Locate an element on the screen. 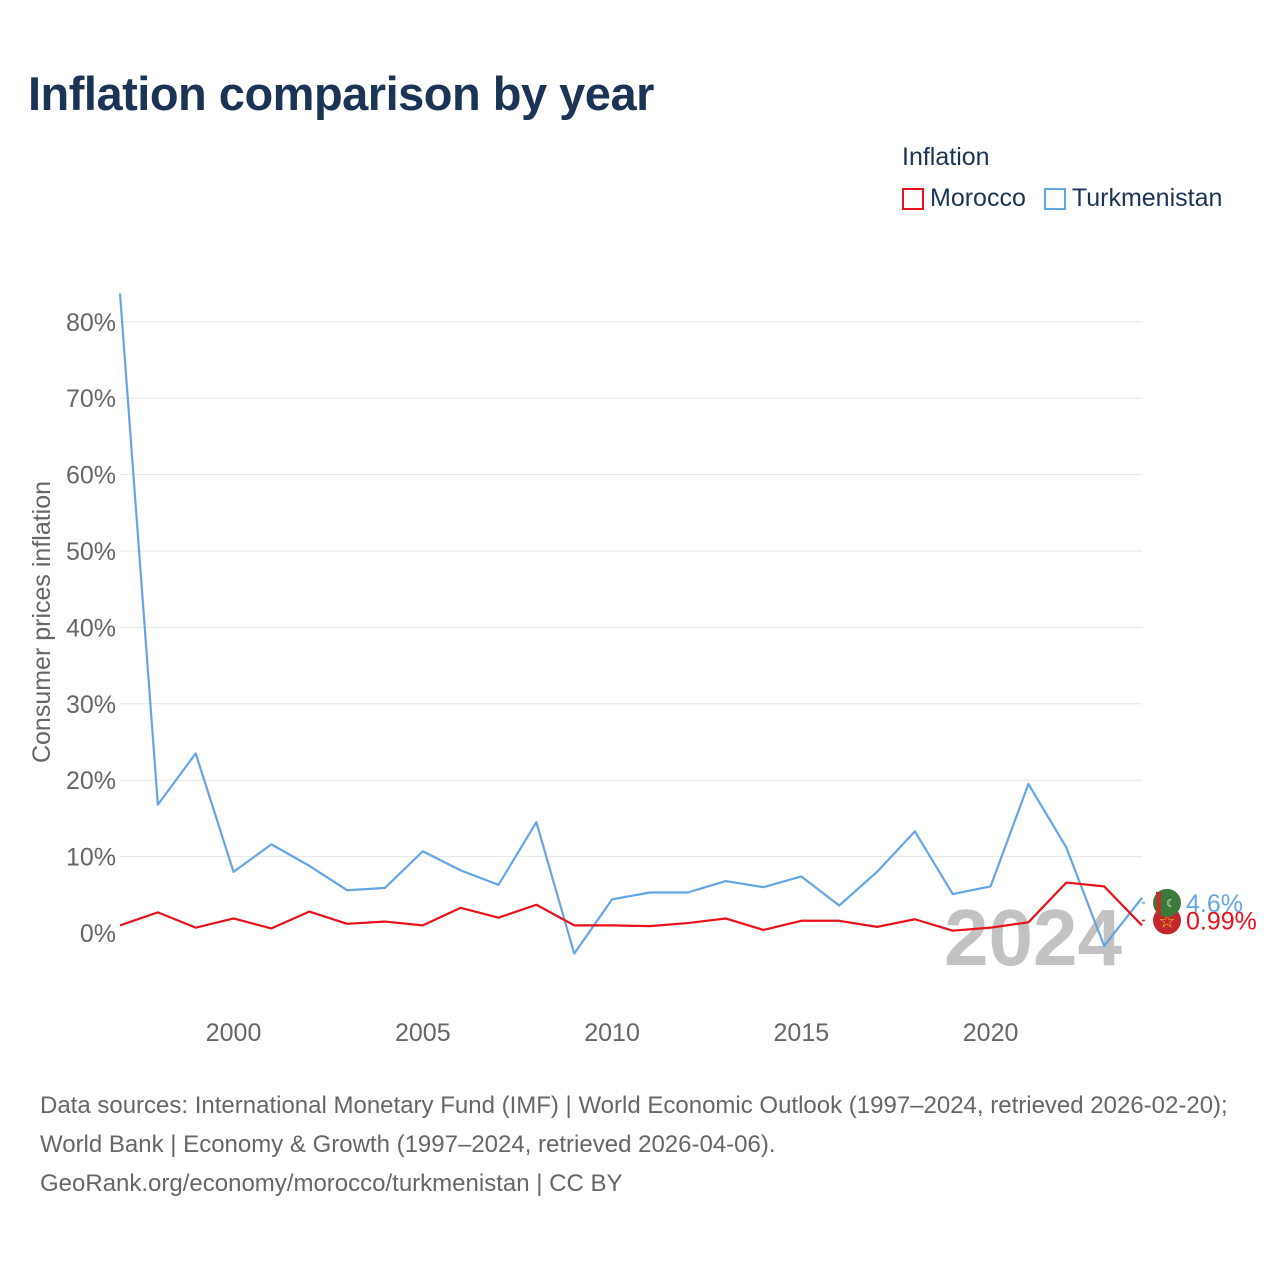 The width and height of the screenshot is (1280, 1280). y-tick-label: 40% is located at coordinates (91, 628).